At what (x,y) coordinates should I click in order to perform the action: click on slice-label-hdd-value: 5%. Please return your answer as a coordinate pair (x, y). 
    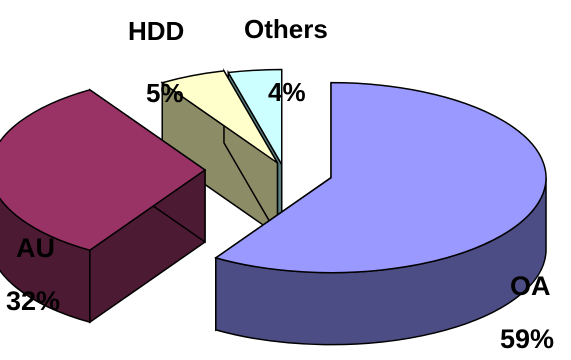
    Looking at the image, I should click on (165, 93).